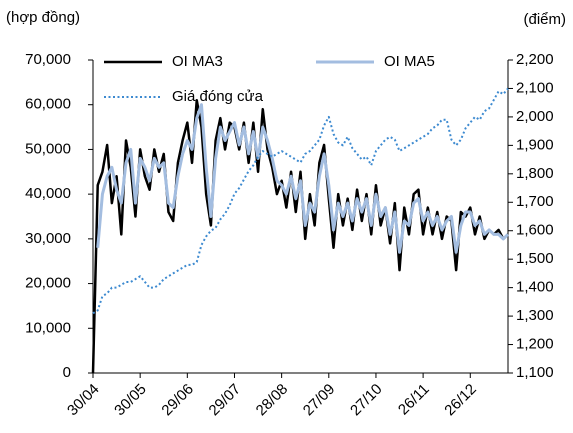 The image size is (573, 433). I want to click on x-tick-label: 26/12, so click(460, 400).